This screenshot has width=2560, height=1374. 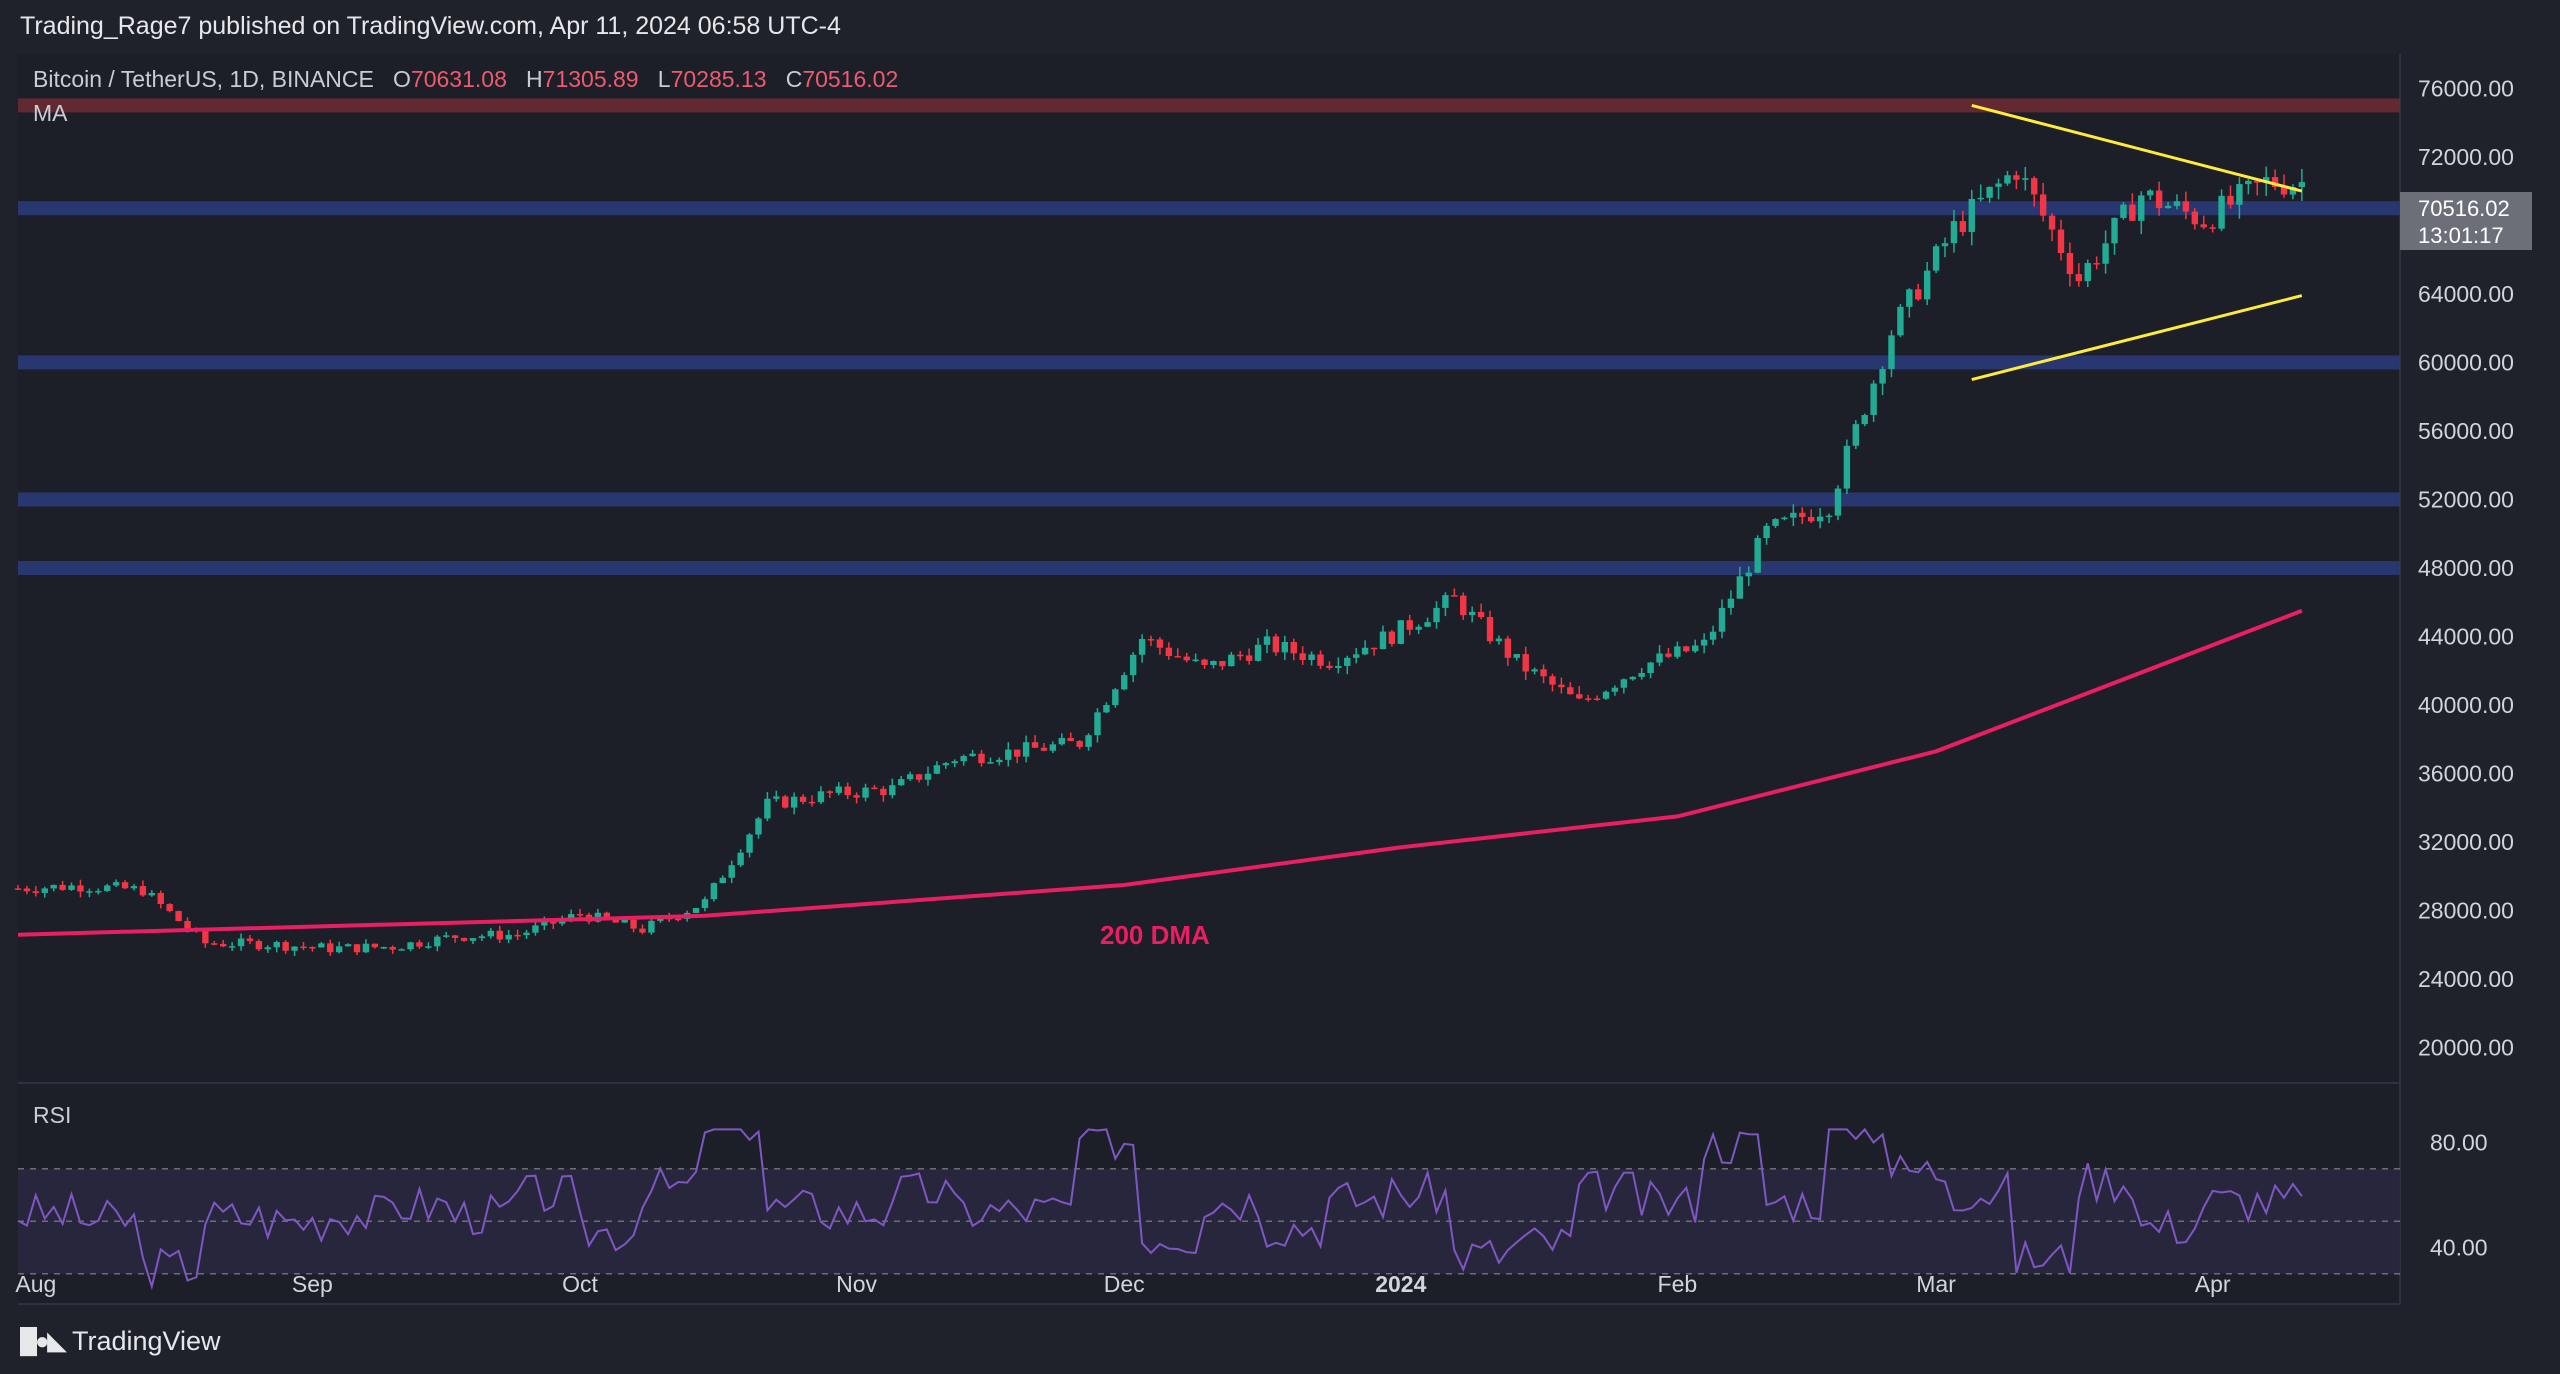 What do you see at coordinates (52, 1115) in the screenshot?
I see `rsi-legend: RSI` at bounding box center [52, 1115].